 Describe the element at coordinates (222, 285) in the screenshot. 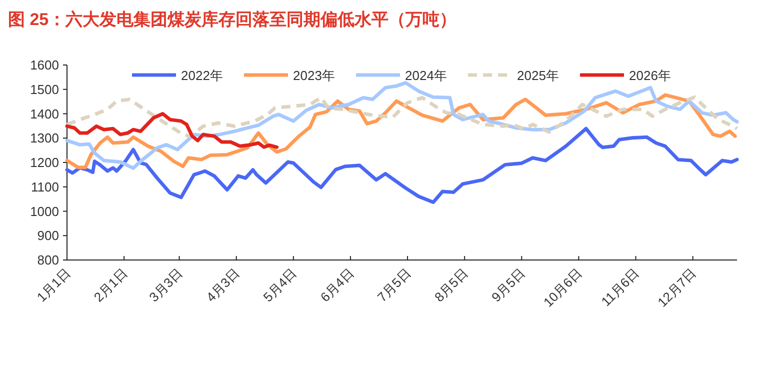

I see `x-tick-label: 4月3日` at that location.